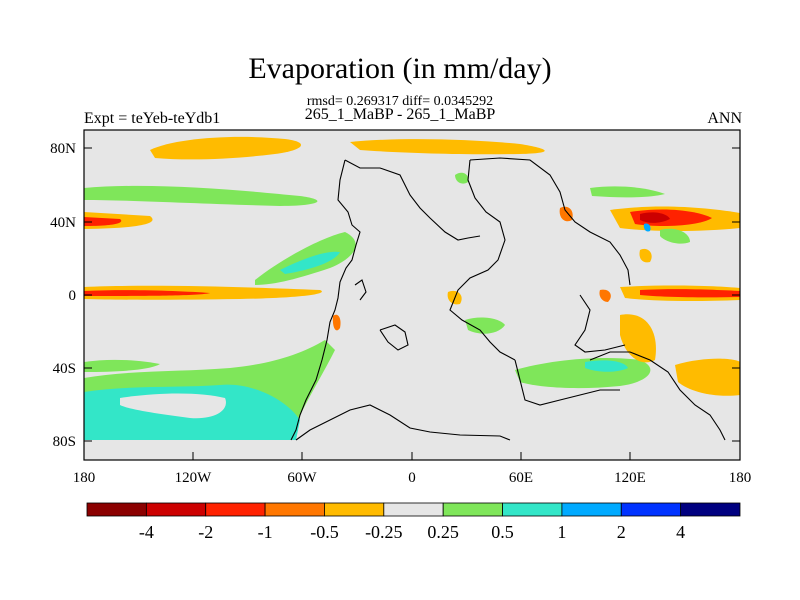  Describe the element at coordinates (638, 338) in the screenshot. I see `contour-orange-westpacific-south` at that location.